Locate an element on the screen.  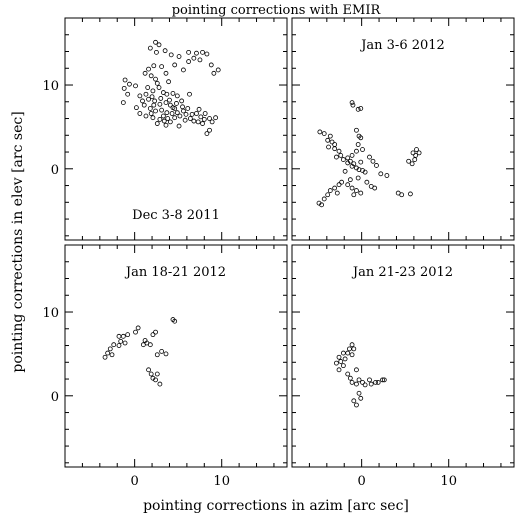
panel-label: Jan 21-23 2012 is located at coordinates (402, 272).